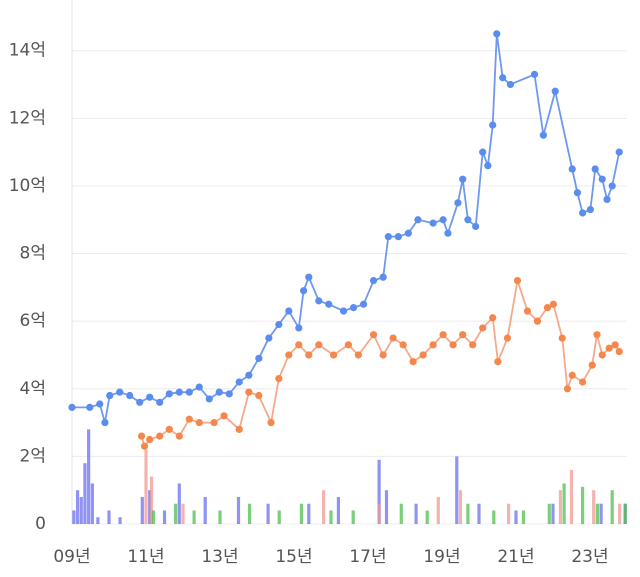 The height and width of the screenshot is (577, 640). I want to click on x-tick-label: 23년, so click(589, 557).